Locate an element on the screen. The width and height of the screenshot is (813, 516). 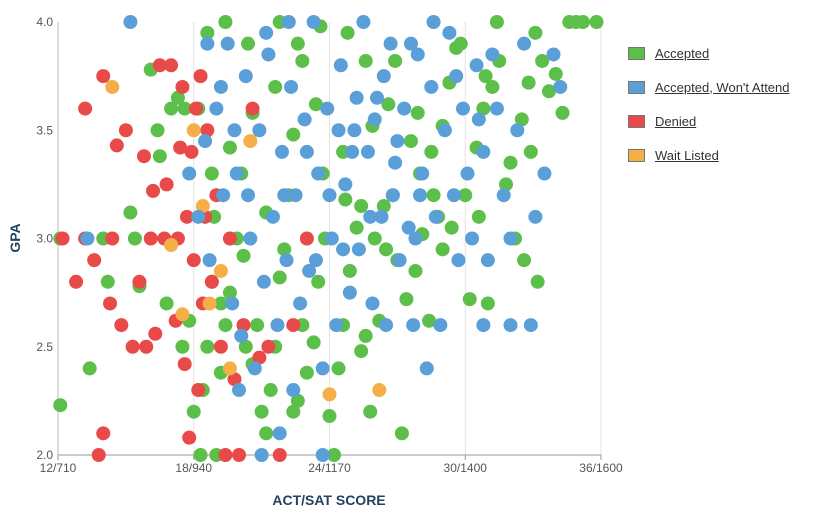
legend-item-accepted: Accepted is located at coordinates (720, 53).